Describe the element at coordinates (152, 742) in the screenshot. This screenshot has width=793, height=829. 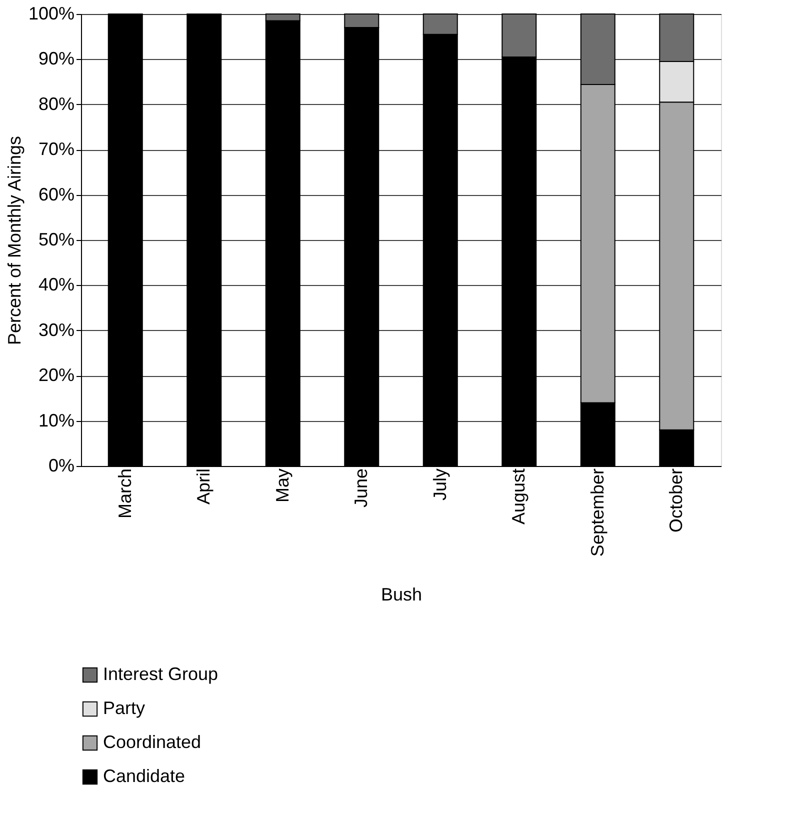
I see `legend-label: Coordinated` at that location.